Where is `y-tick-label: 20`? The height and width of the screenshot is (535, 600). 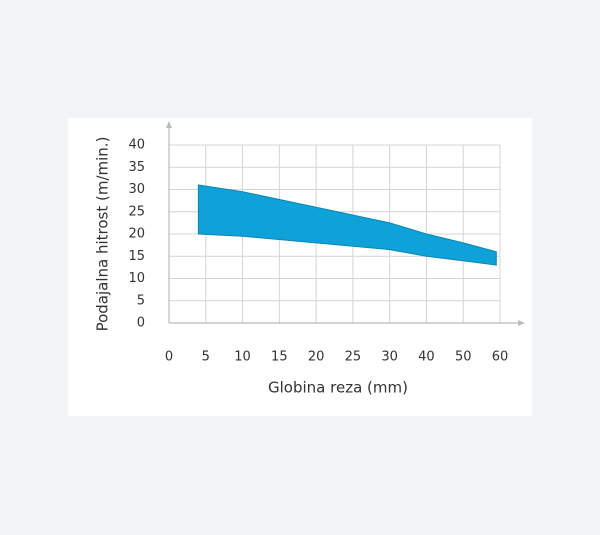 y-tick-label: 20 is located at coordinates (136, 234).